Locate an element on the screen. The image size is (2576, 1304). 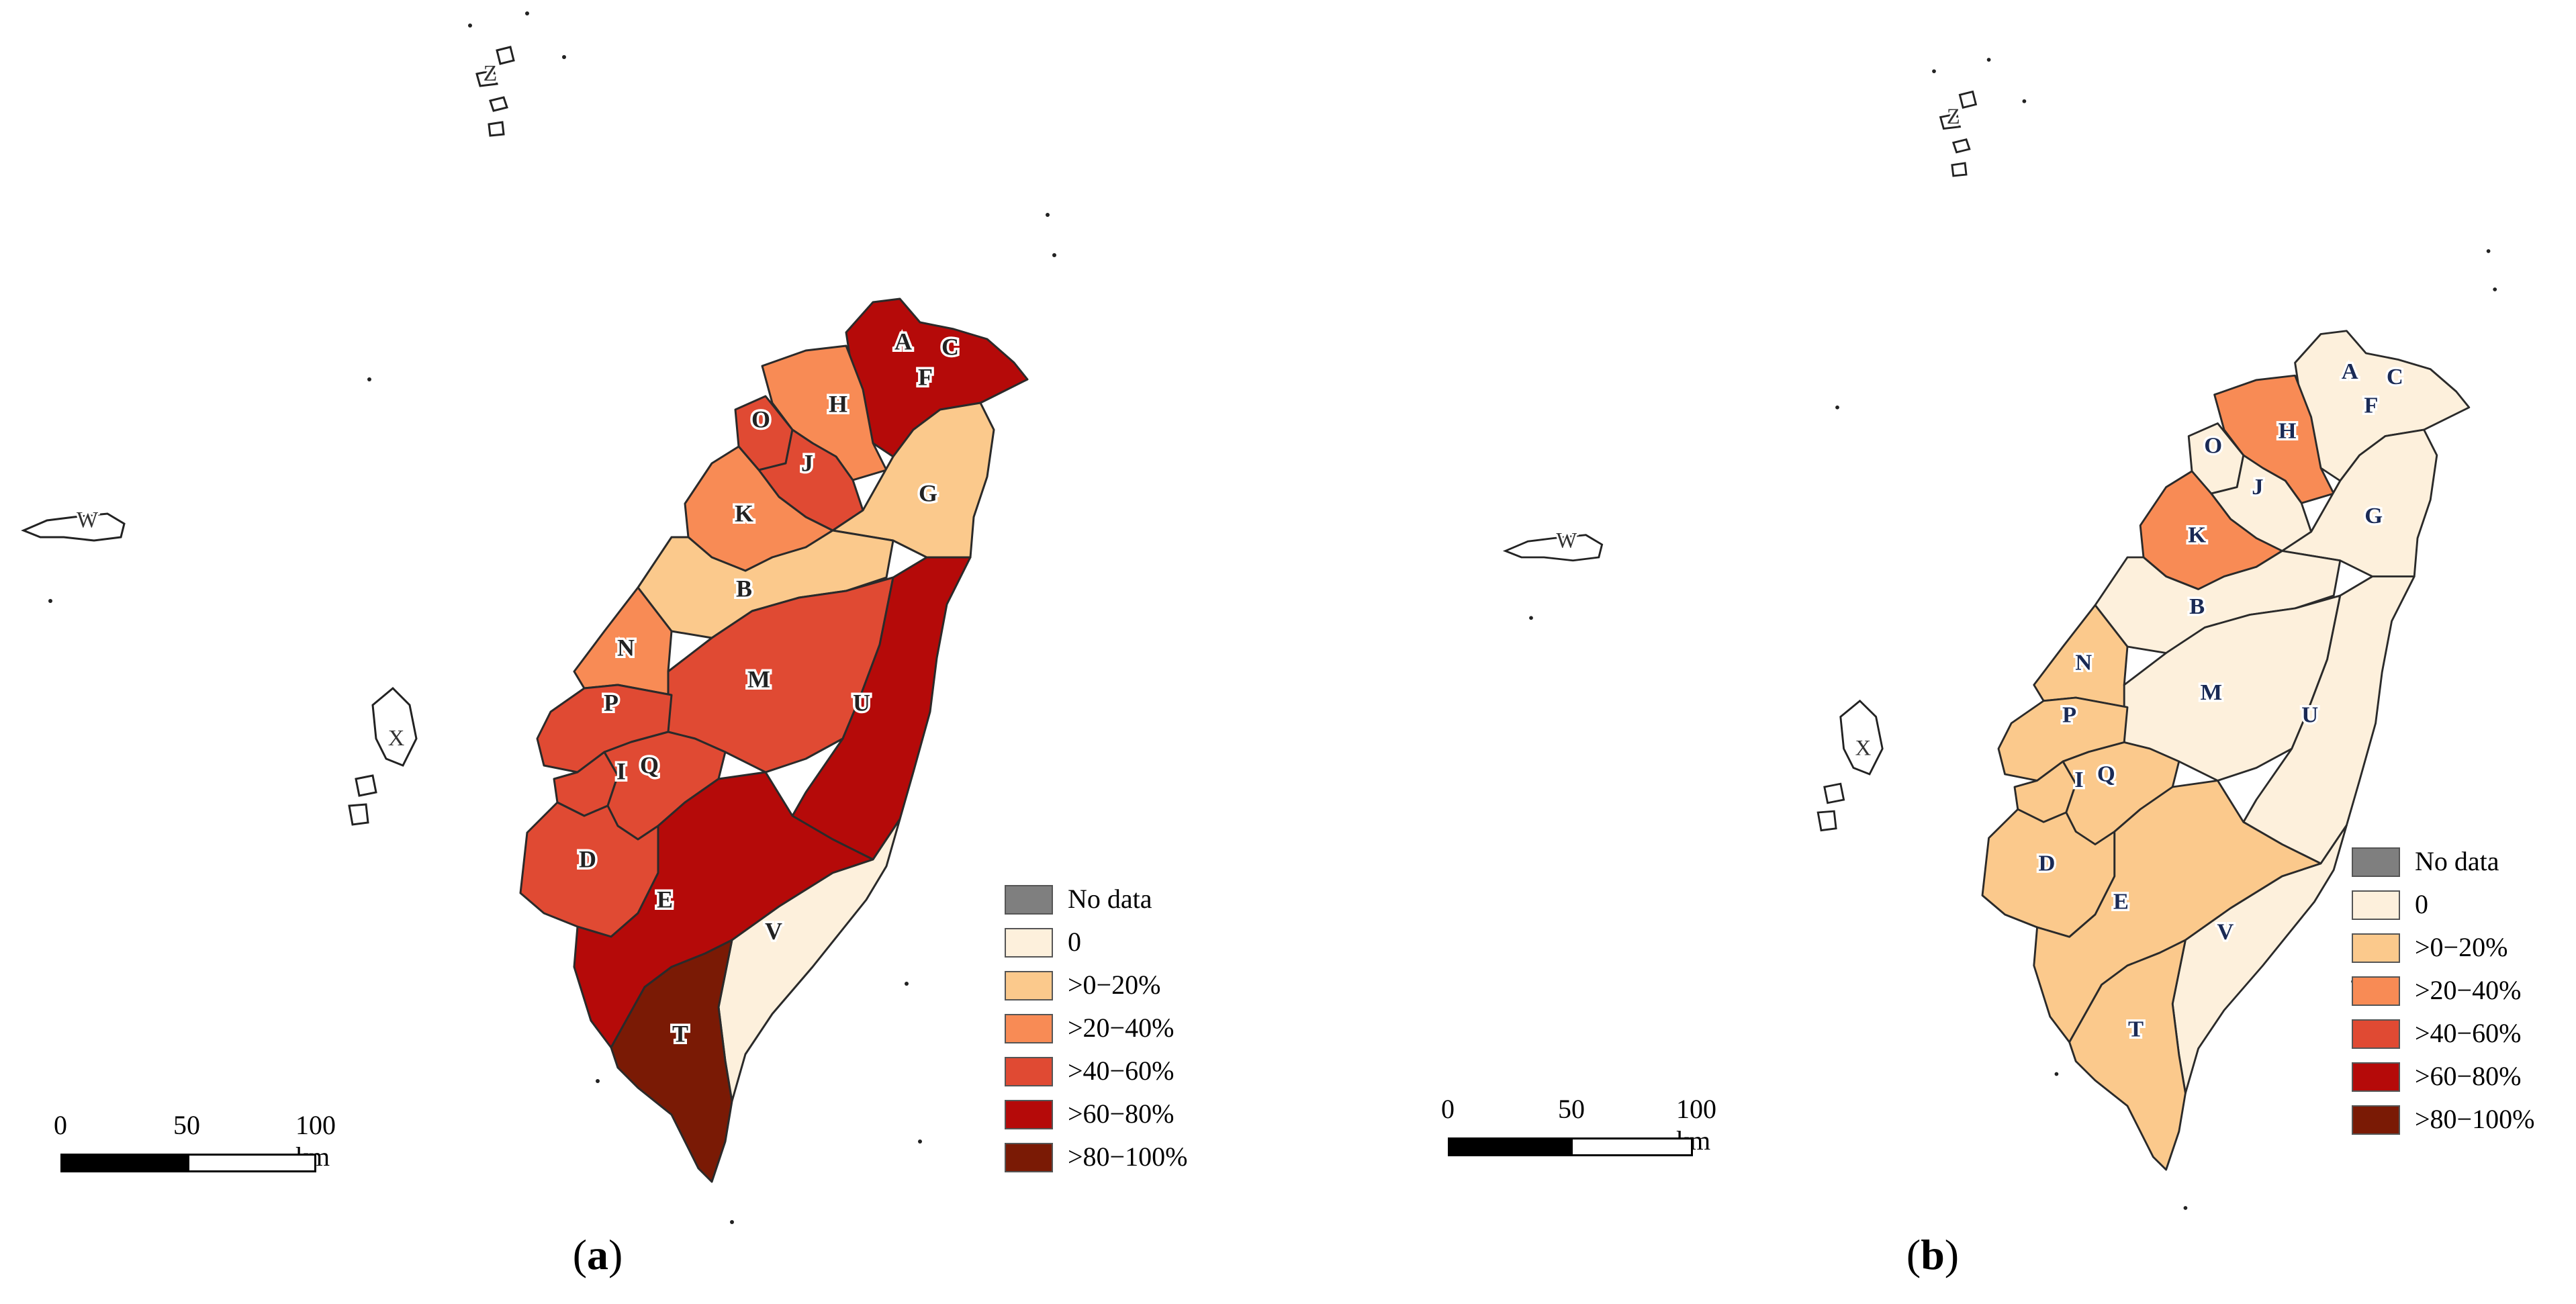
region-label-B: B is located at coordinates (2197, 606).